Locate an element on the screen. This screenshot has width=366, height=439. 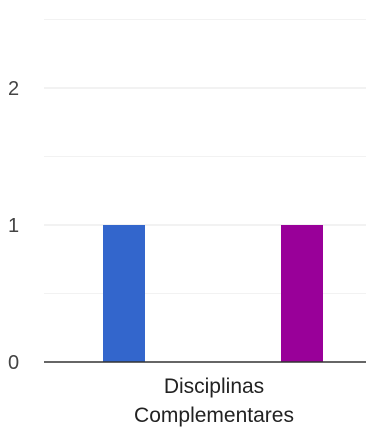
y-tick-label-0: 0 is located at coordinates (13, 363).